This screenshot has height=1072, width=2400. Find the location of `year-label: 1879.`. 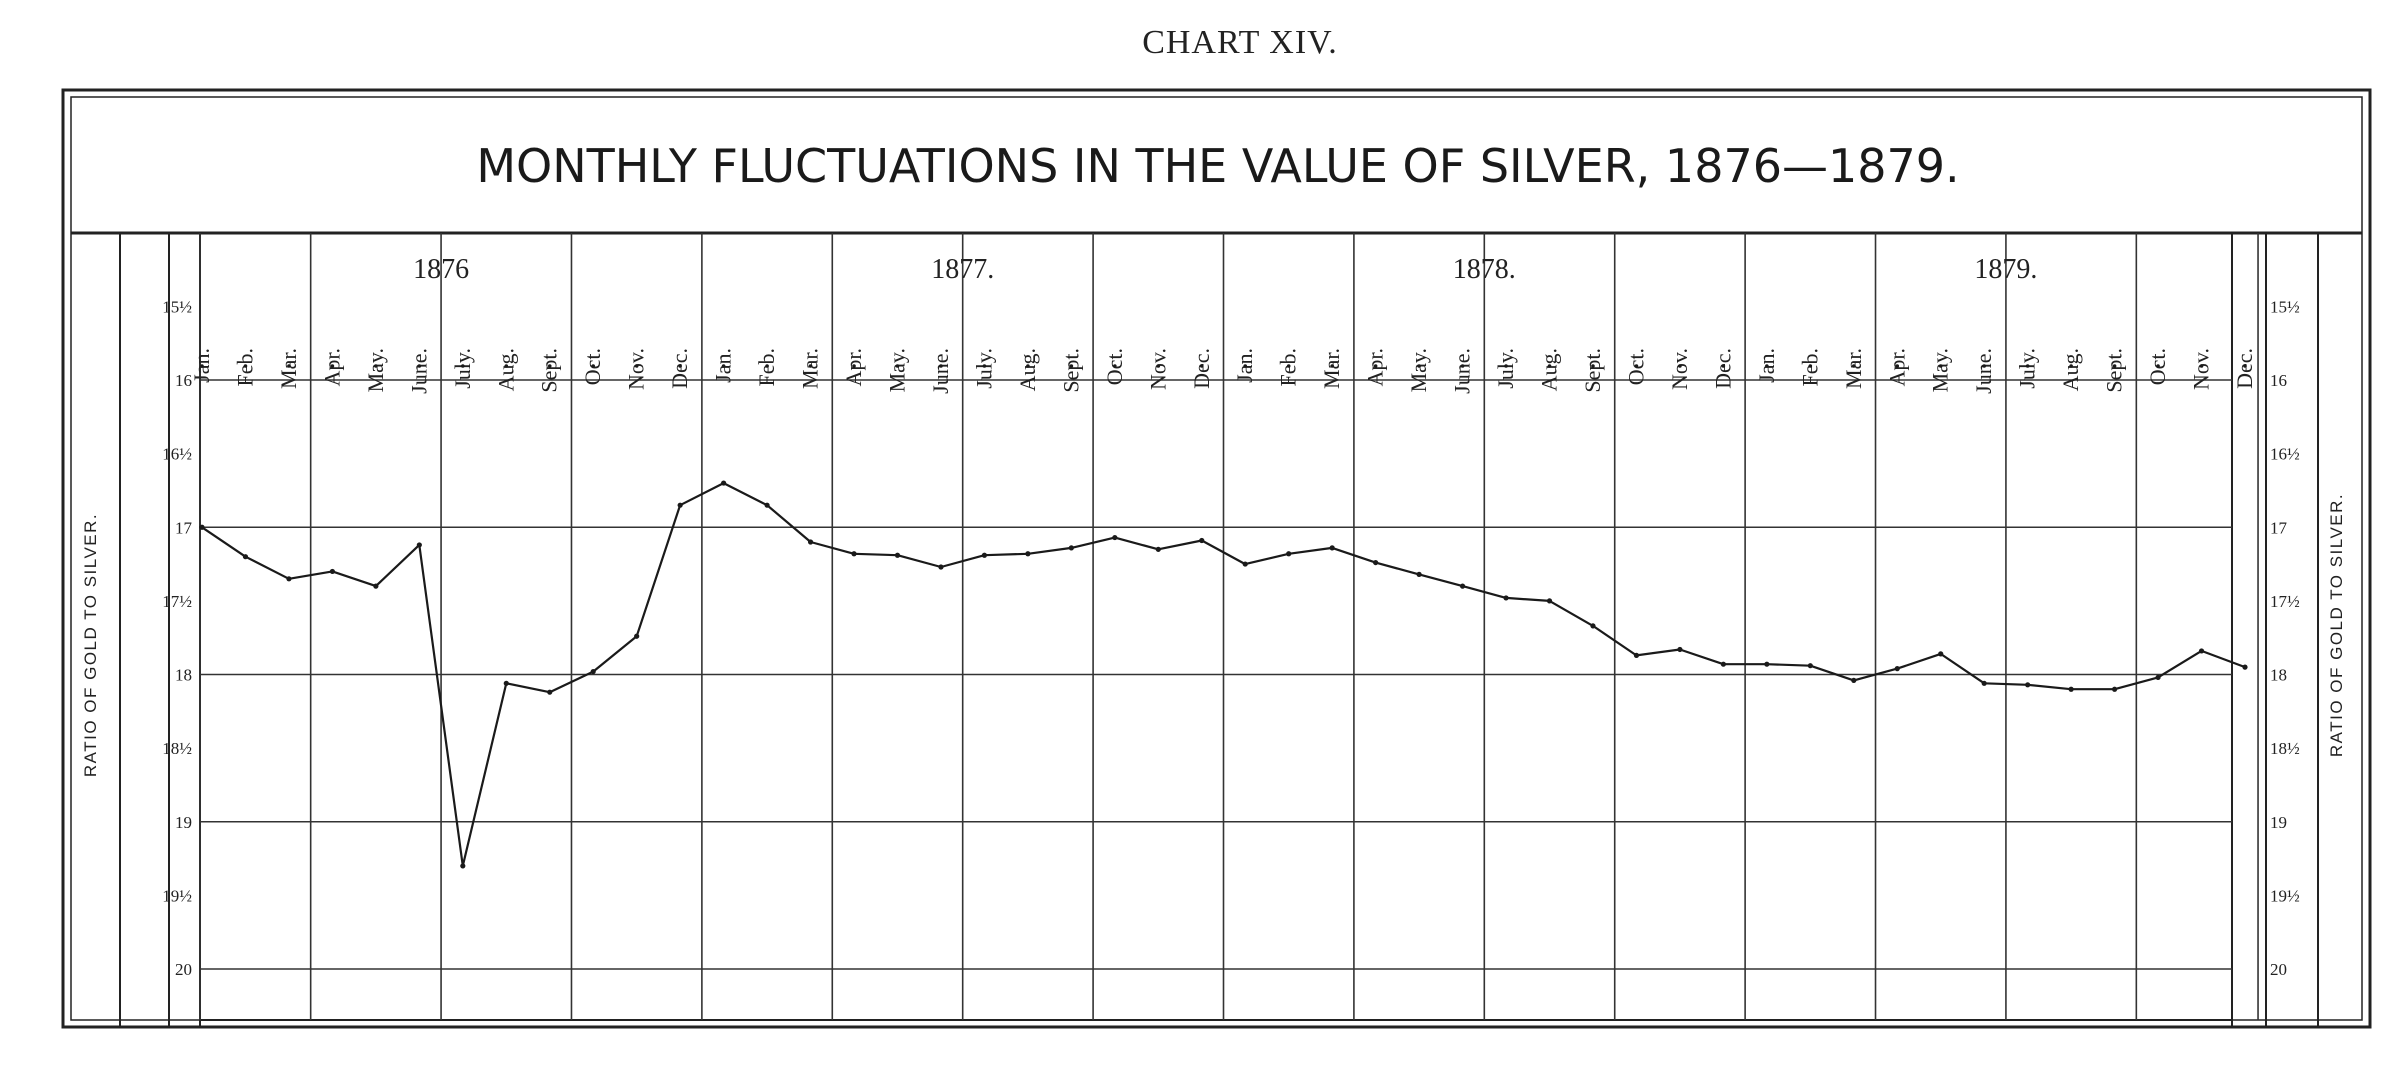

year-label: 1879. is located at coordinates (2005, 269).